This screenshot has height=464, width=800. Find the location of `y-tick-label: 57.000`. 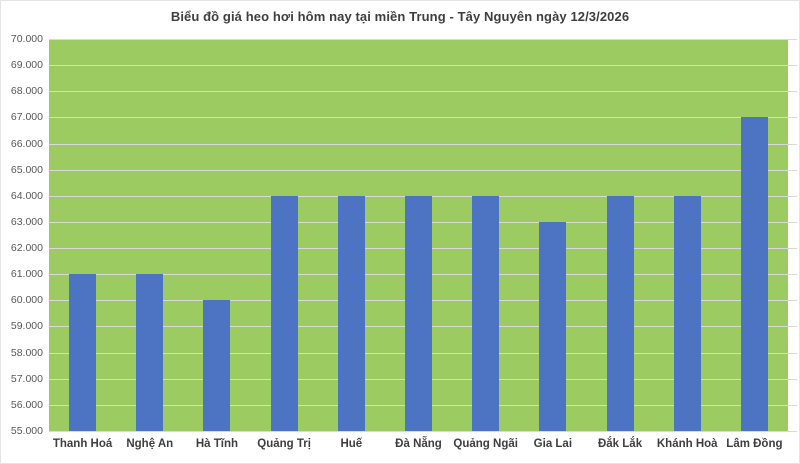

y-tick-label: 57.000 is located at coordinates (26, 378).